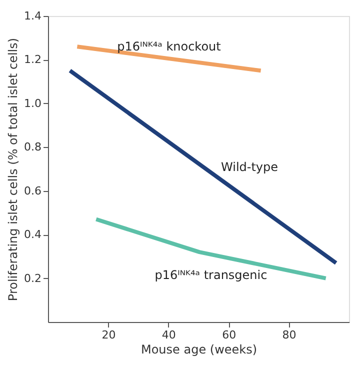 The image size is (355, 367). I want to click on y-tick-label: 0.8, so click(33, 147).